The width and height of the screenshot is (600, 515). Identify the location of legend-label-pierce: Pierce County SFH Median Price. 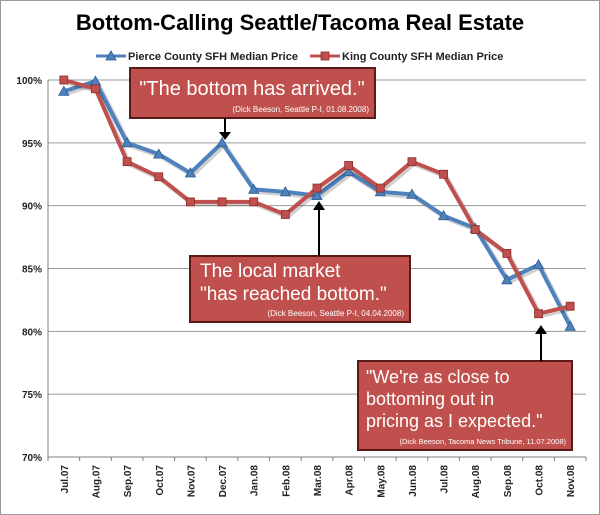
(213, 57).